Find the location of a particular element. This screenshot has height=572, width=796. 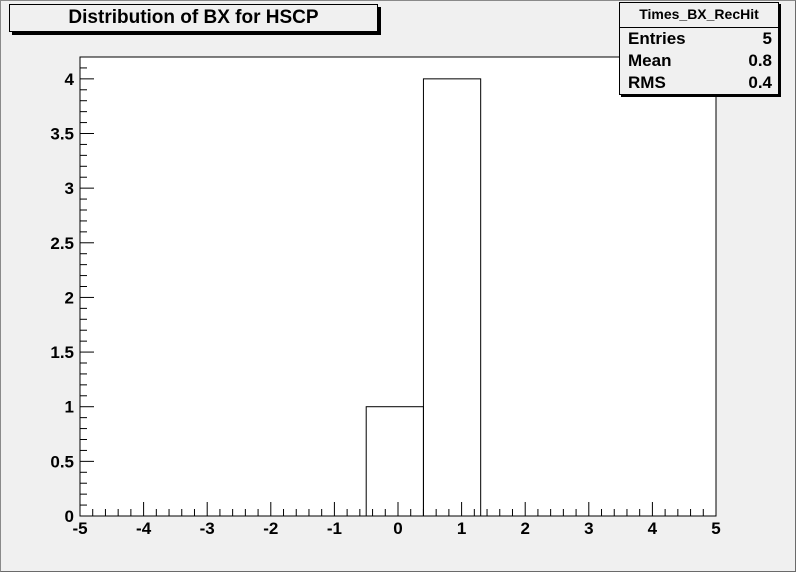

x-axis: -5 -4 -3 -2 -1 0 1 2 3 4 5 is located at coordinates (396, 520).